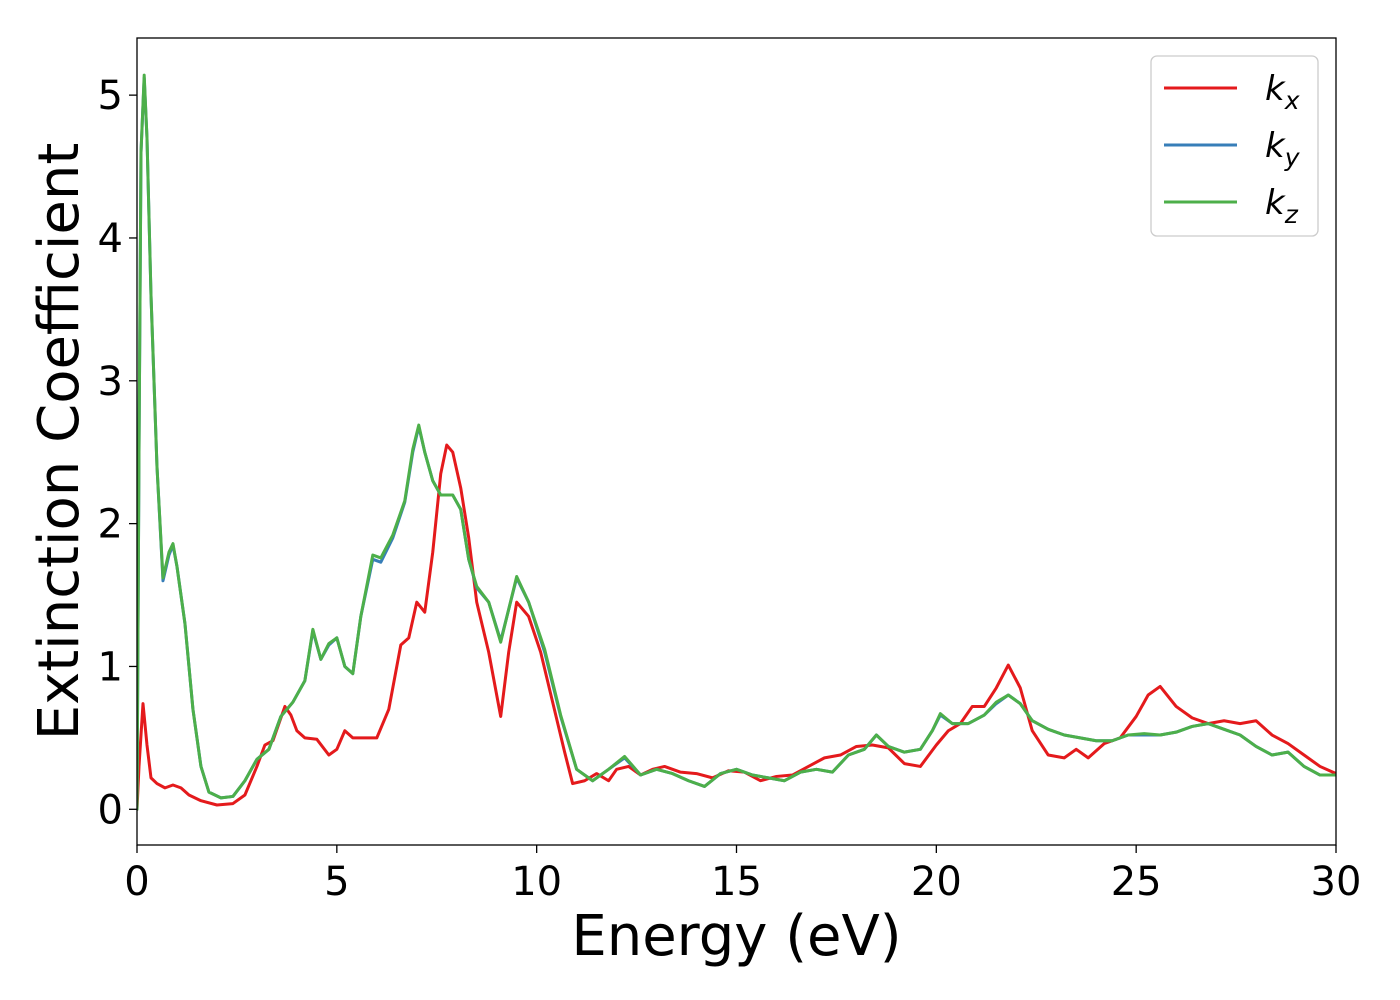 The height and width of the screenshot is (1000, 1400). Describe the element at coordinates (110, 525) in the screenshot. I see `y-tick-label: 2` at that location.